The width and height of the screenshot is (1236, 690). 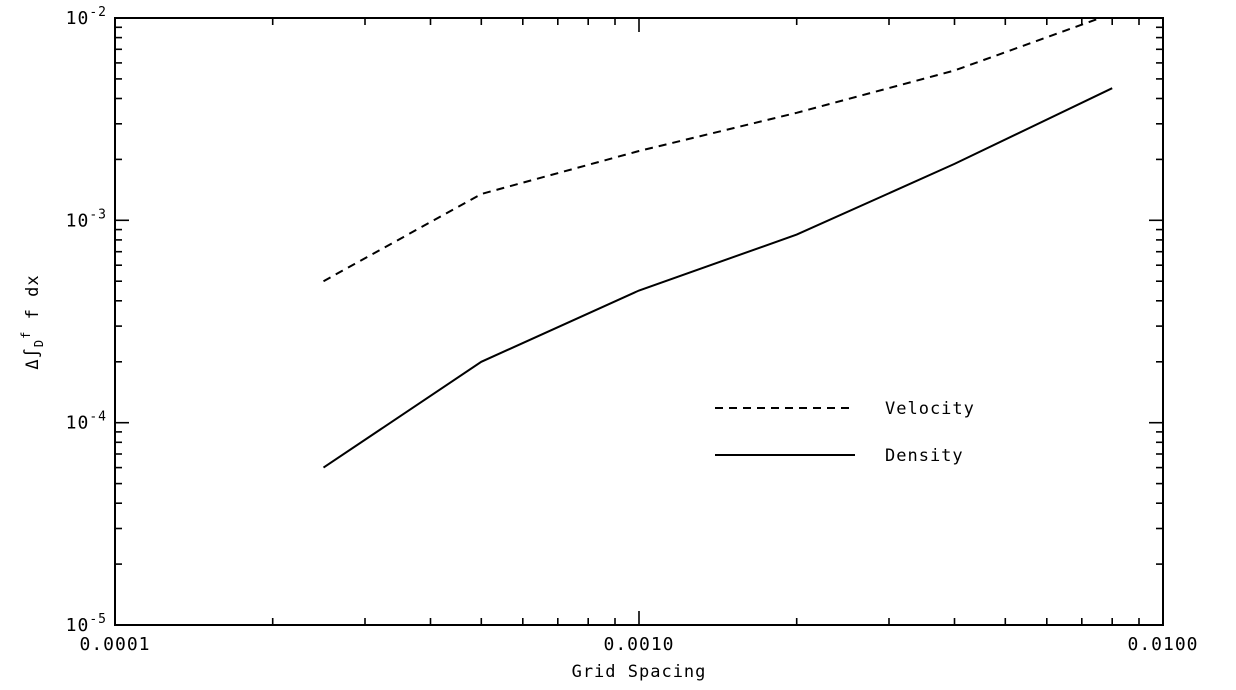 I want to click on x-tick-labels: 0.0001 0.0010 0.0100, so click(x=638, y=644).